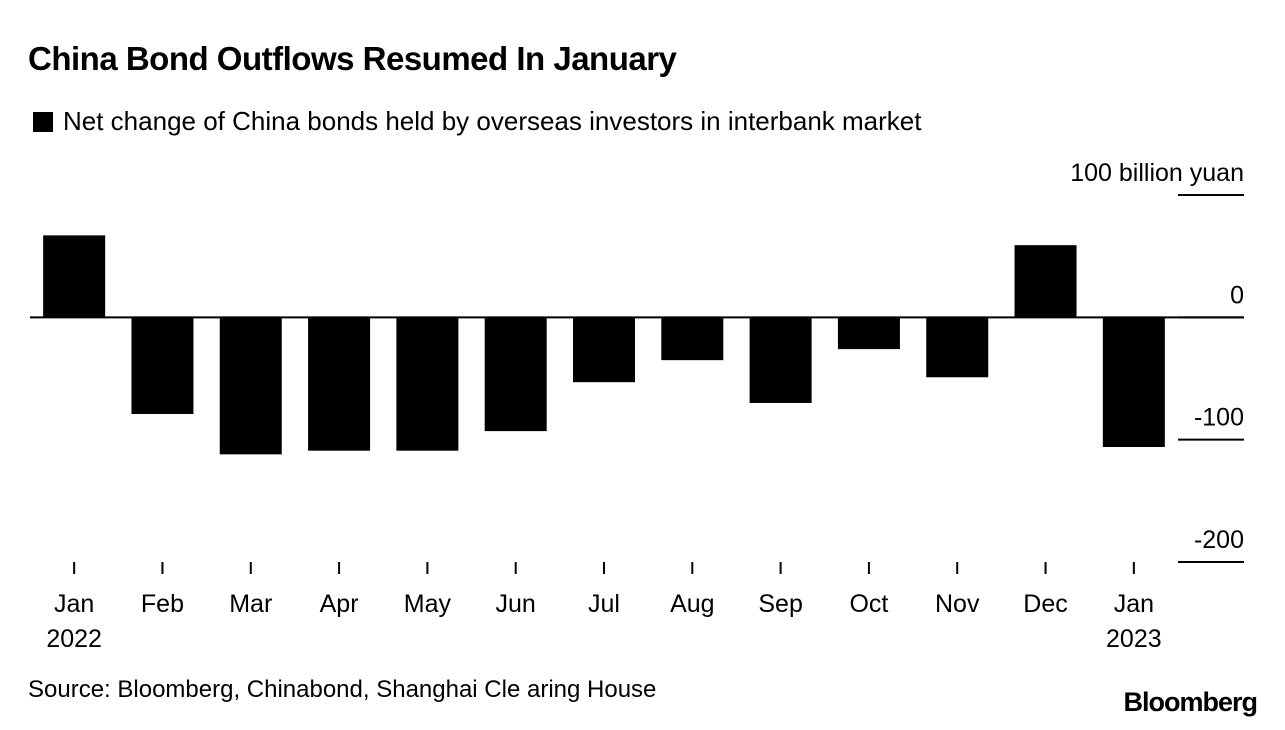 Image resolution: width=1285 pixels, height=730 pixels. I want to click on x-tick-label: Sep, so click(780, 604).